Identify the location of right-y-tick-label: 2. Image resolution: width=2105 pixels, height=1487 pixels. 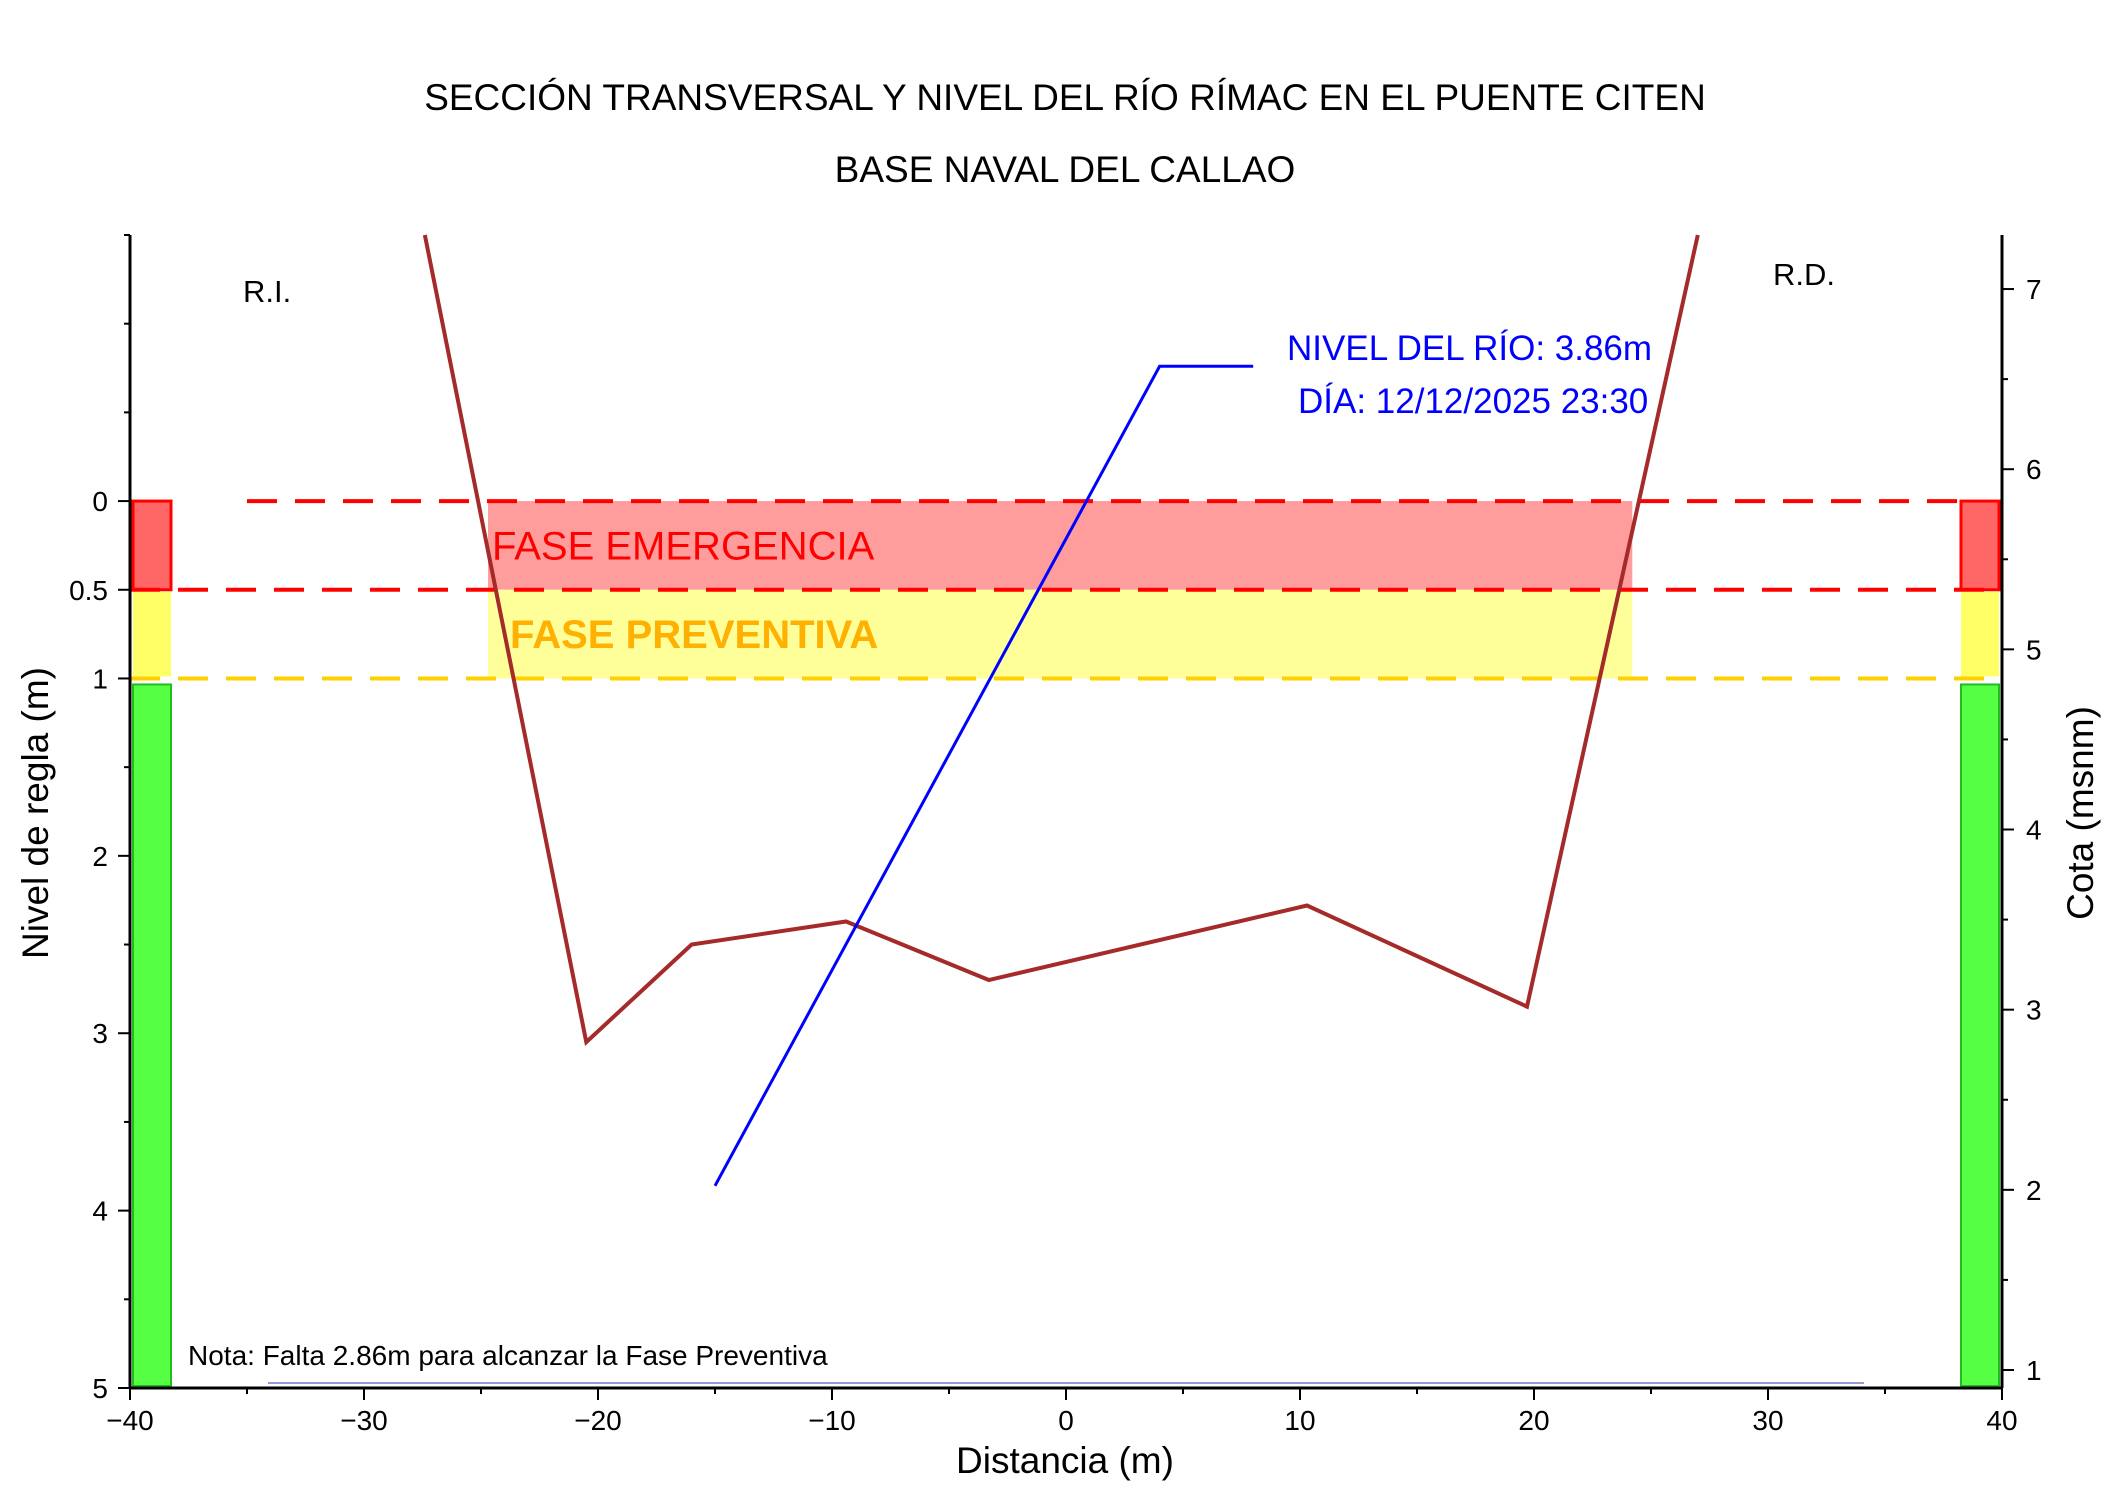
(2034, 1190).